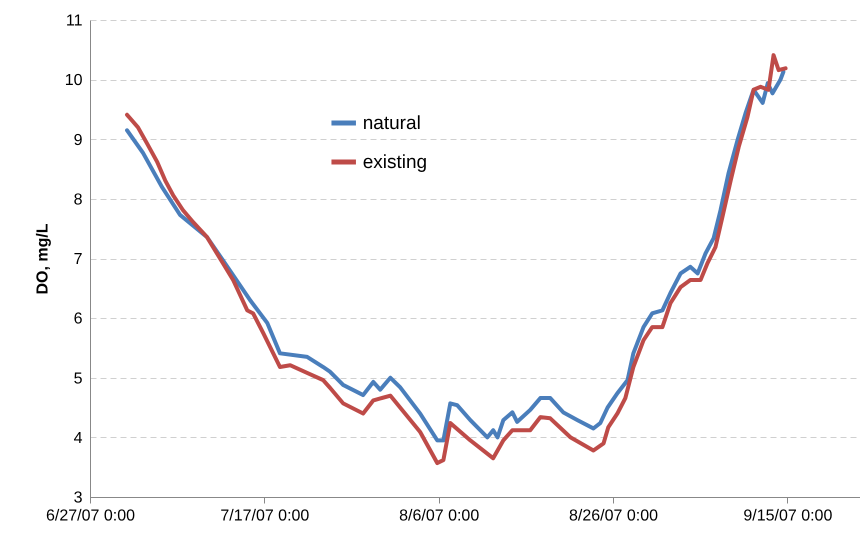 The width and height of the screenshot is (860, 541). What do you see at coordinates (78, 319) in the screenshot?
I see `y-tick-label: 6` at bounding box center [78, 319].